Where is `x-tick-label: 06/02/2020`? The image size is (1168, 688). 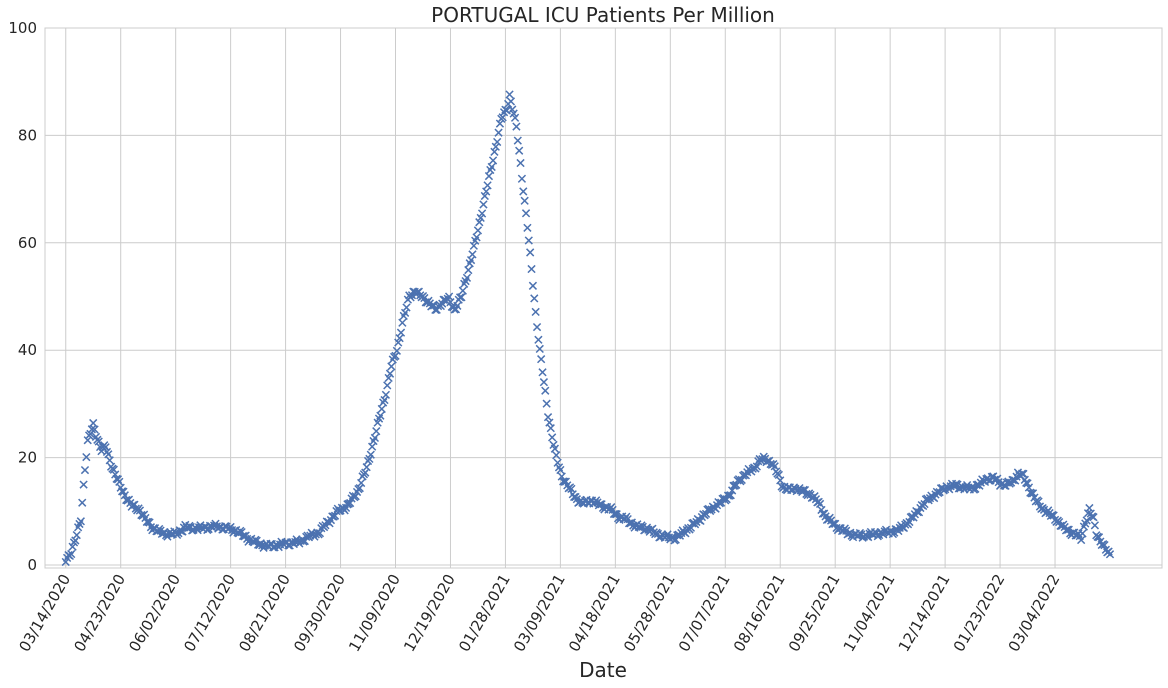
x-tick-label: 06/02/2020 is located at coordinates (154, 613).